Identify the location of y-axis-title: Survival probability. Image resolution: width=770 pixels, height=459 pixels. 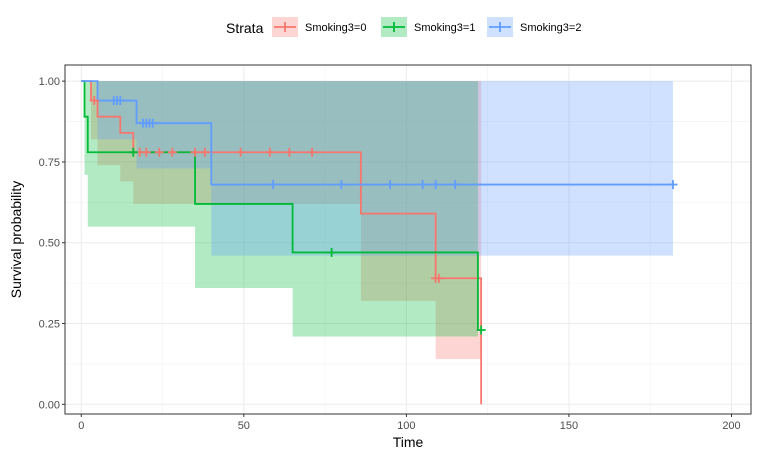
(16, 240).